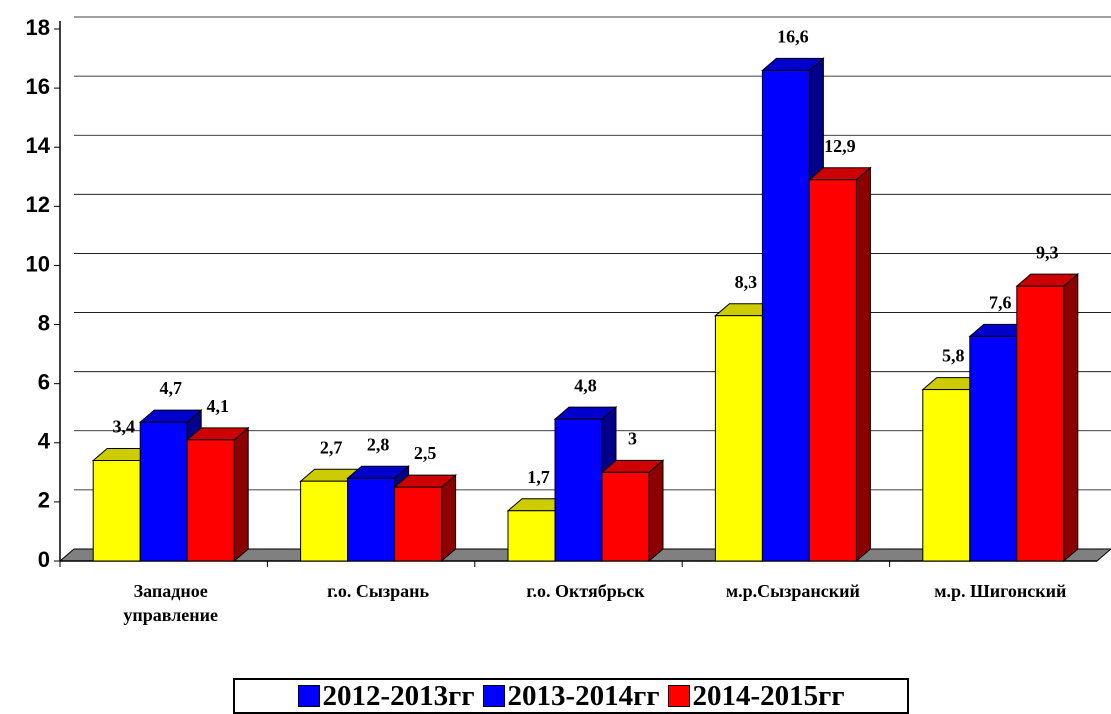 The height and width of the screenshot is (714, 1111). What do you see at coordinates (840, 146) in the screenshot?
I see `value-label: 12,9` at bounding box center [840, 146].